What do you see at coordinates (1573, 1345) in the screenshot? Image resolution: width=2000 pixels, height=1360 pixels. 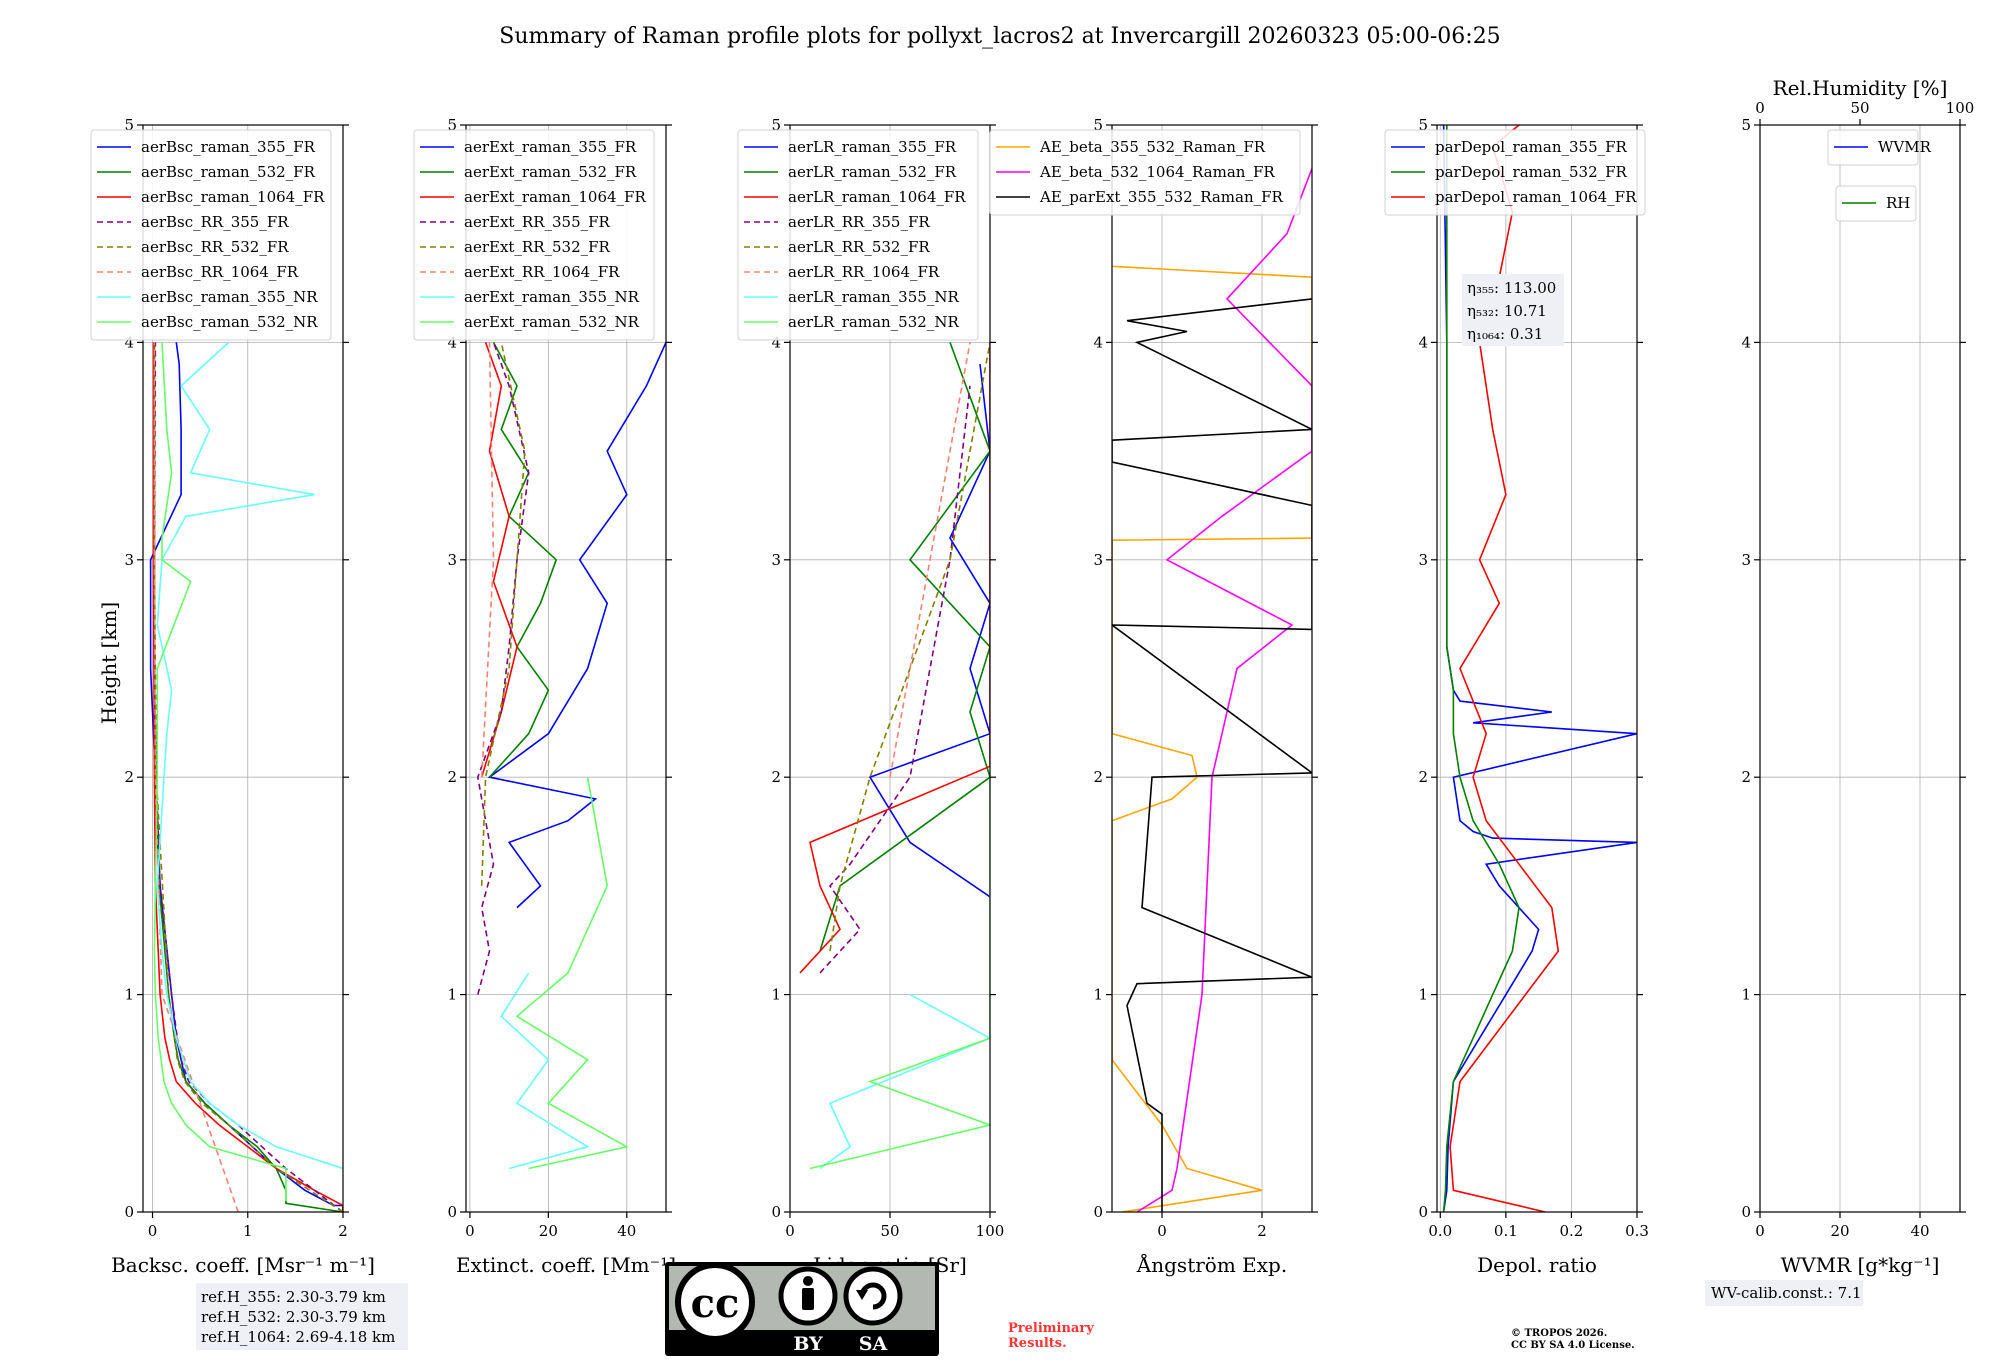 I see `copyright-line2: CC BY SA 4.0 License.` at bounding box center [1573, 1345].